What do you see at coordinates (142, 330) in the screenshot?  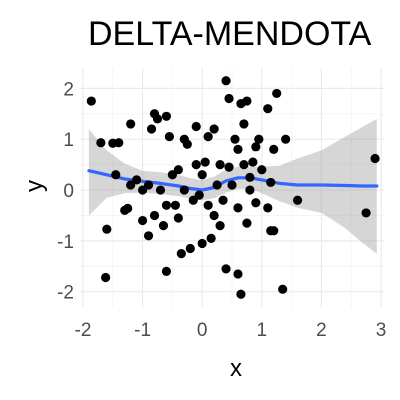 I see `x-tick-label: -1` at bounding box center [142, 330].